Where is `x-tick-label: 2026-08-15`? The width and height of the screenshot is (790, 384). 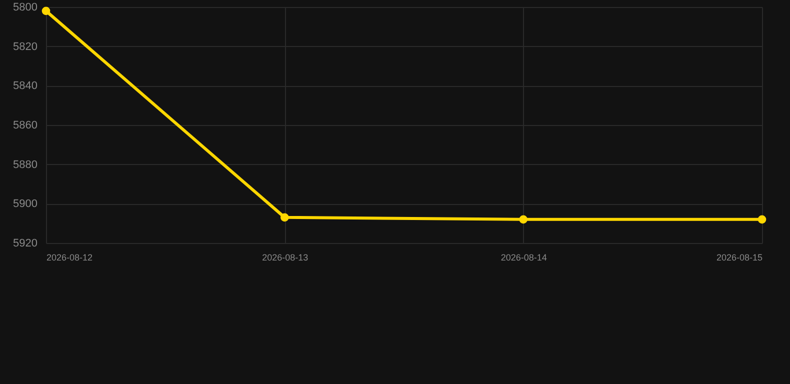
x-tick-label: 2026-08-15 is located at coordinates (739, 257).